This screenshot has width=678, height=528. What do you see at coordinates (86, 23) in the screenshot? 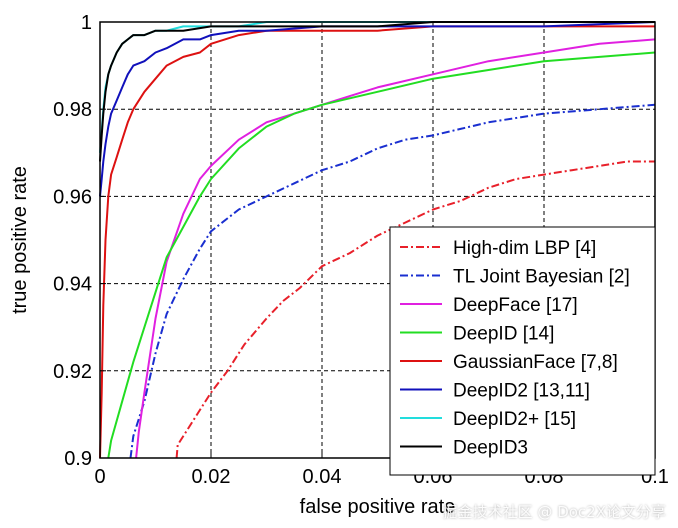
I see `y-tick-label: 1` at bounding box center [86, 23].